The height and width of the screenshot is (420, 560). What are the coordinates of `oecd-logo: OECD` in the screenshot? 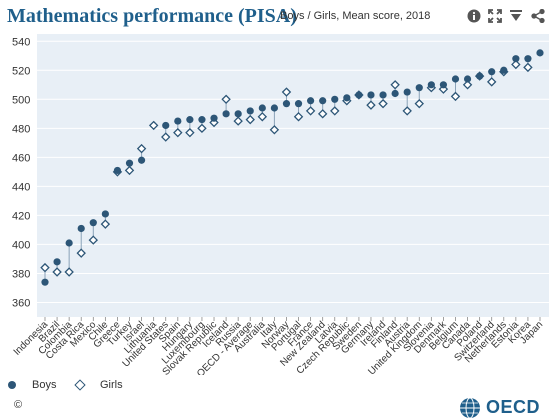 It's located at (503, 408).